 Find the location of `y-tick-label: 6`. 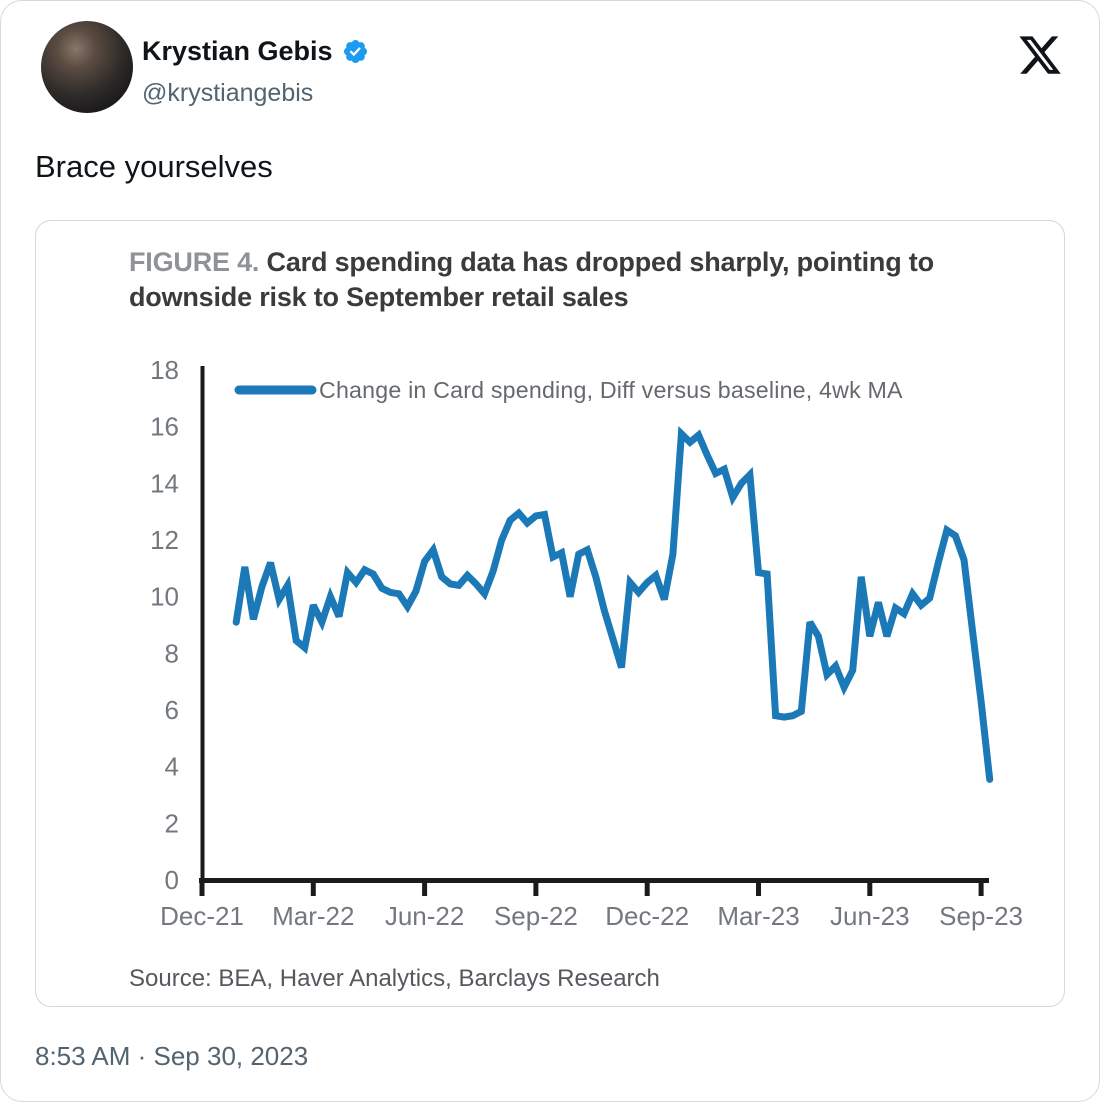

y-tick-label: 6 is located at coordinates (172, 710).